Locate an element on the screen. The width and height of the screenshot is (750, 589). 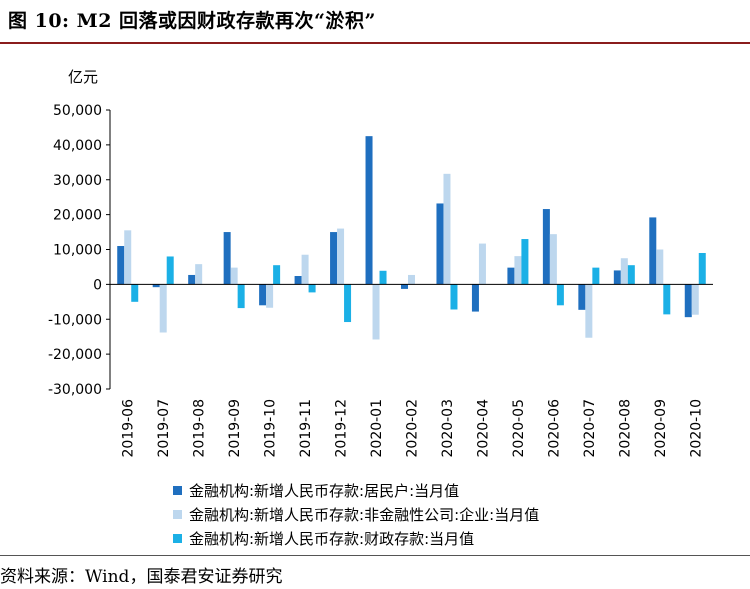
y-tick-label: 10,000 is located at coordinates (77, 251).